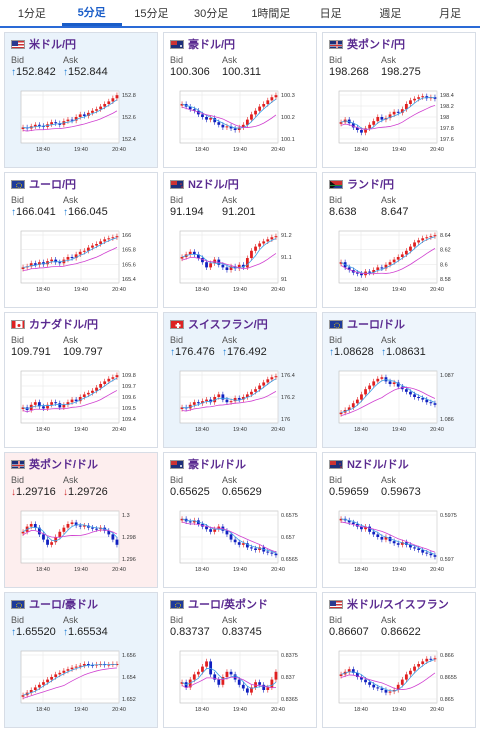 The height and width of the screenshot is (732, 480). I want to click on x-tick-label: 20:40, so click(437, 570).